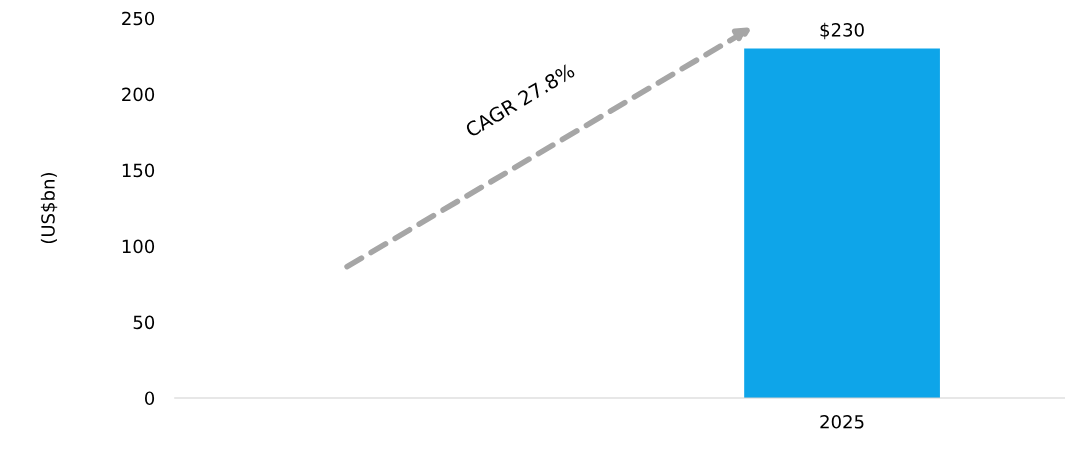 This screenshot has width=1072, height=450. I want to click on y-tick-label: 0, so click(149, 398).